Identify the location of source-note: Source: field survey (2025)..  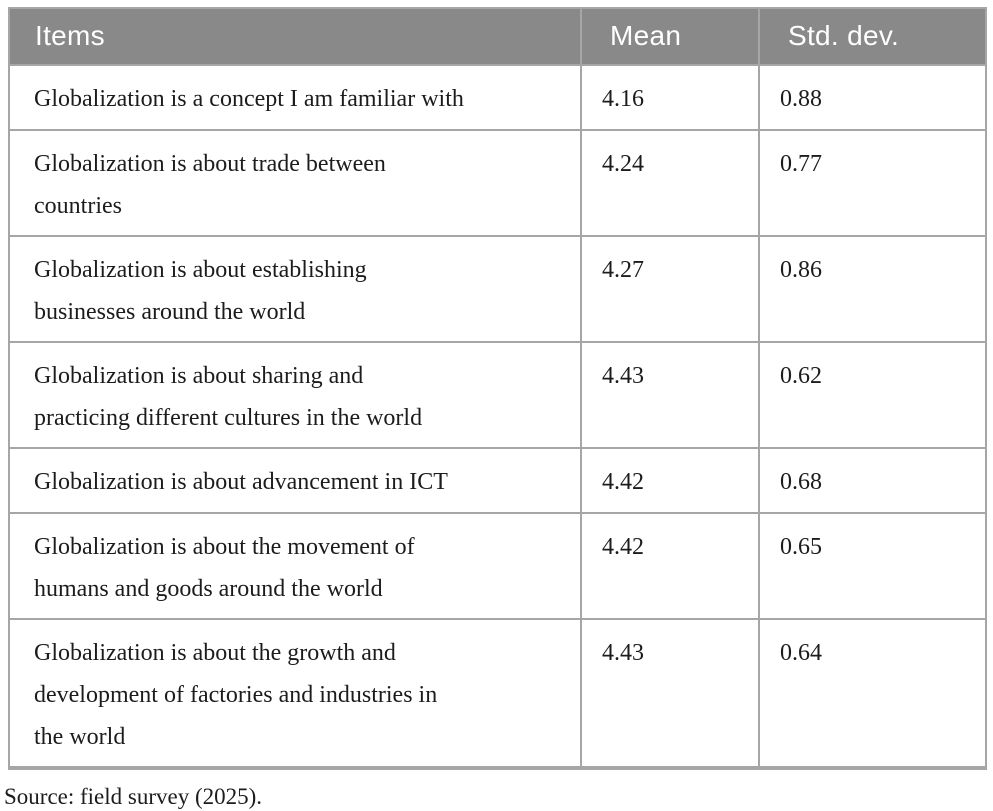
(133, 796).